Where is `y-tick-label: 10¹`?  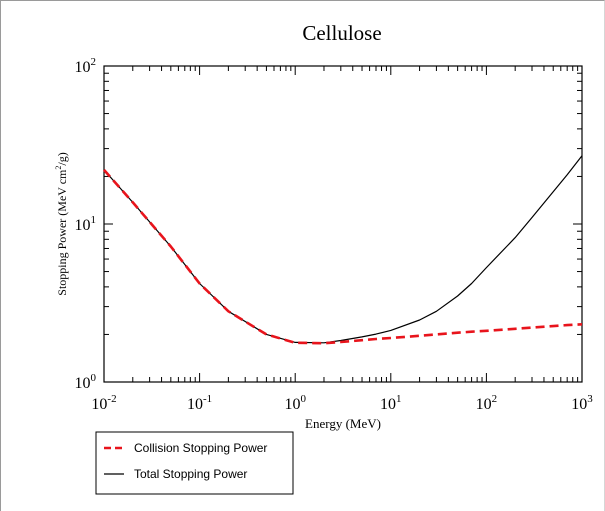 y-tick-label: 10¹ is located at coordinates (86, 224).